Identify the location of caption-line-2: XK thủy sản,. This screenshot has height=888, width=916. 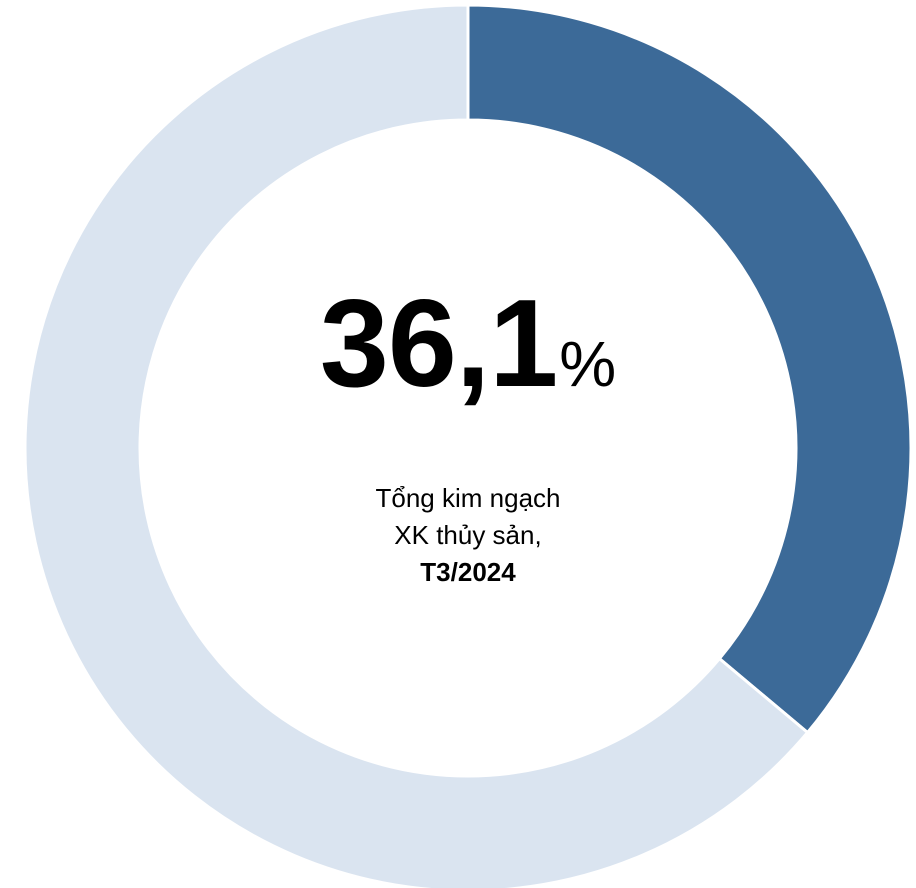
(468, 535).